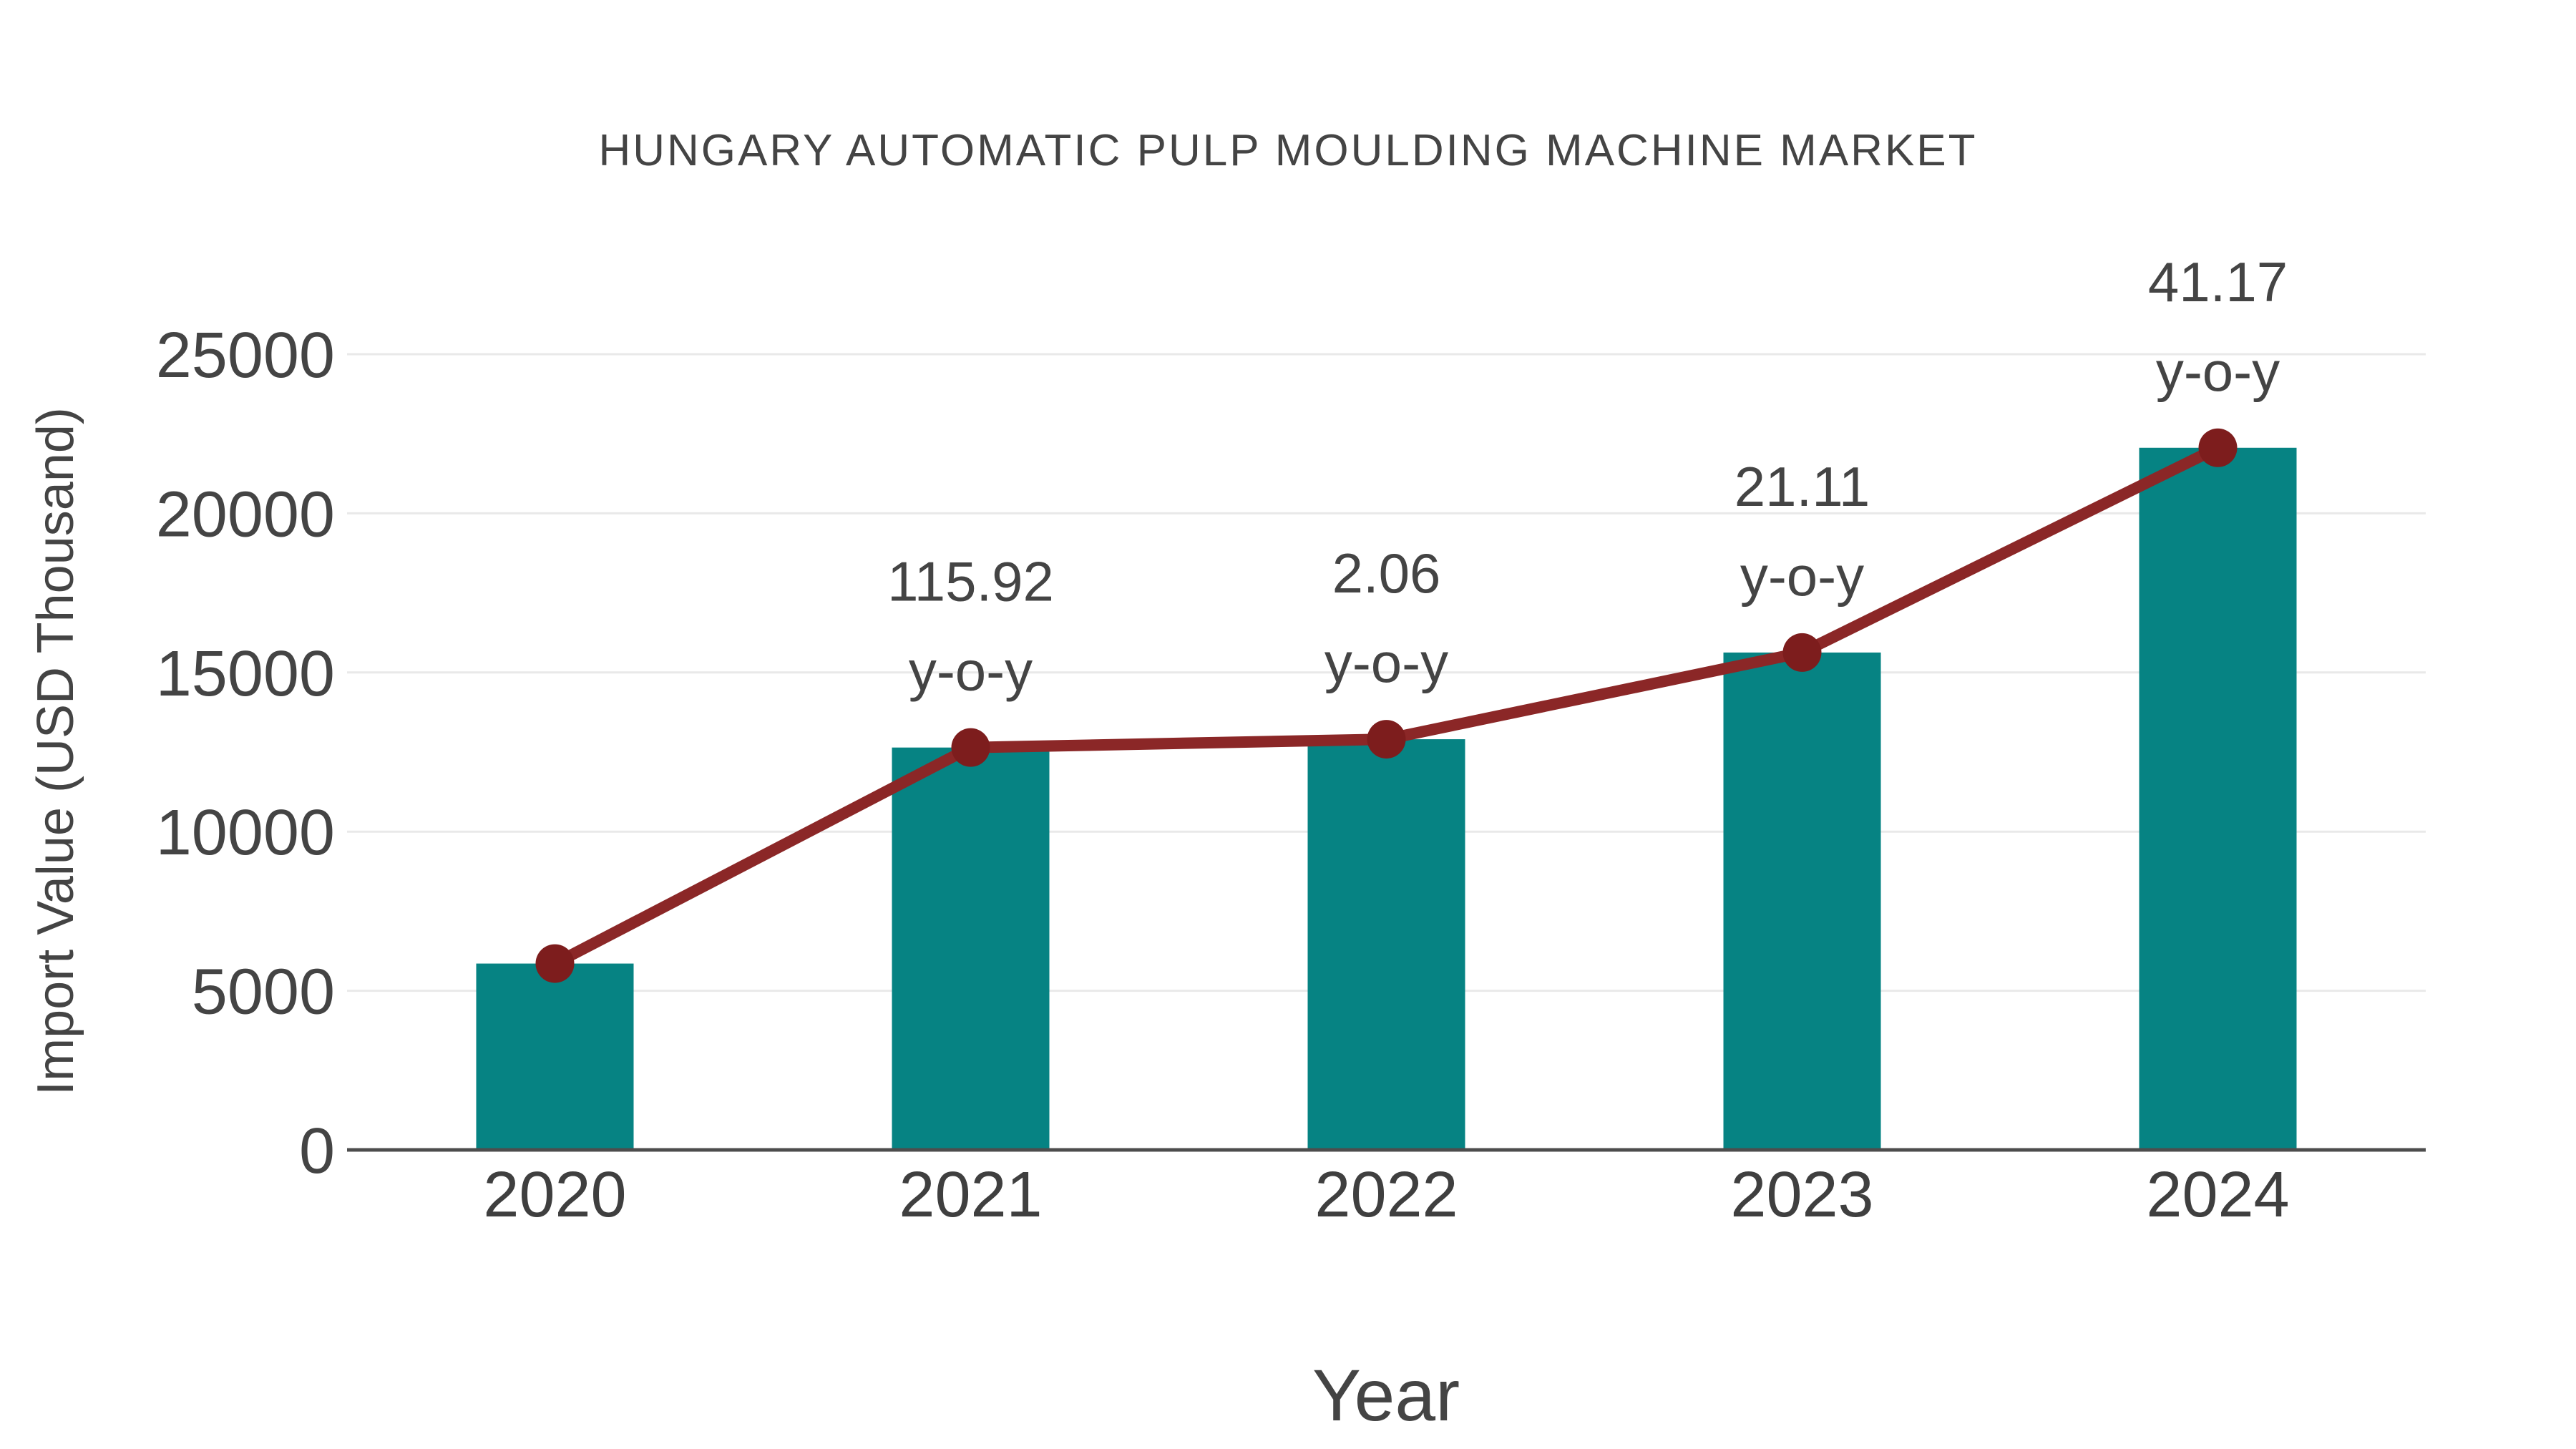  I want to click on point-label-value-2021: 115.92, so click(970, 581).